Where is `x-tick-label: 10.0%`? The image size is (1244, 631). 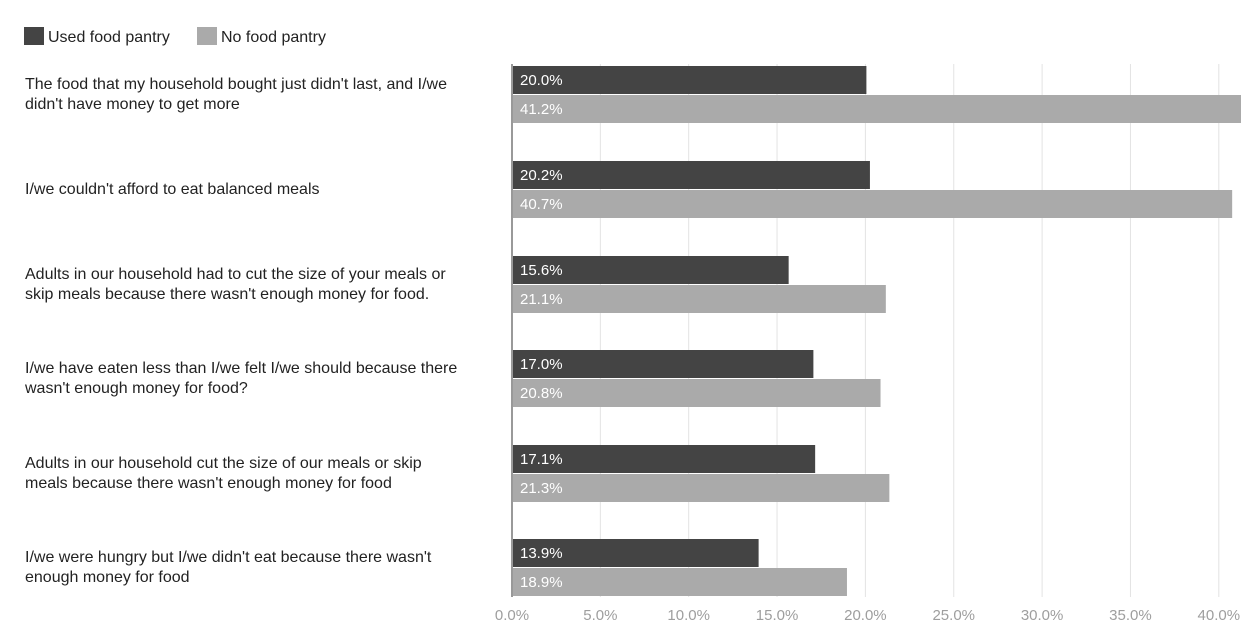
x-tick-label: 10.0% is located at coordinates (688, 615).